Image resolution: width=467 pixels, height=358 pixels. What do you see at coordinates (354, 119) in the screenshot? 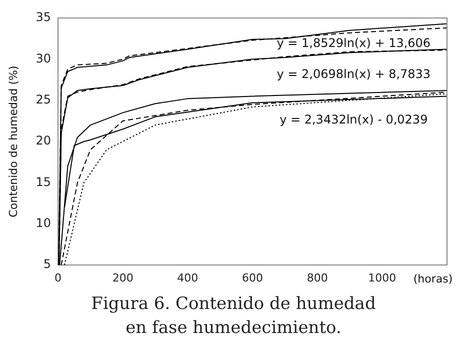
I see `annotation: y = 2,3432ln(x) - 0,0239` at bounding box center [354, 119].